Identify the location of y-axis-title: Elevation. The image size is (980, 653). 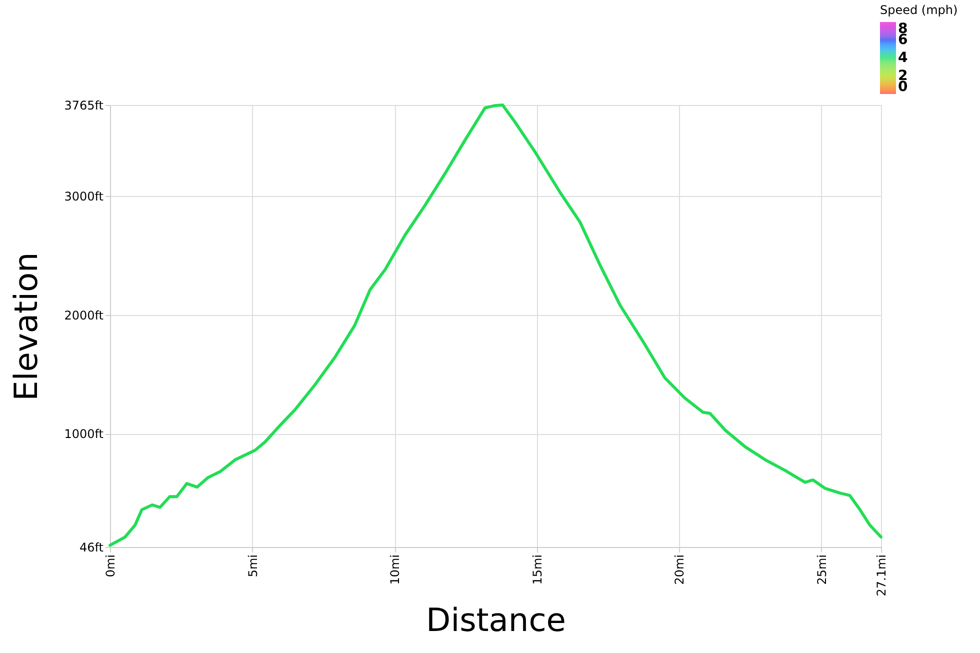
(26, 326).